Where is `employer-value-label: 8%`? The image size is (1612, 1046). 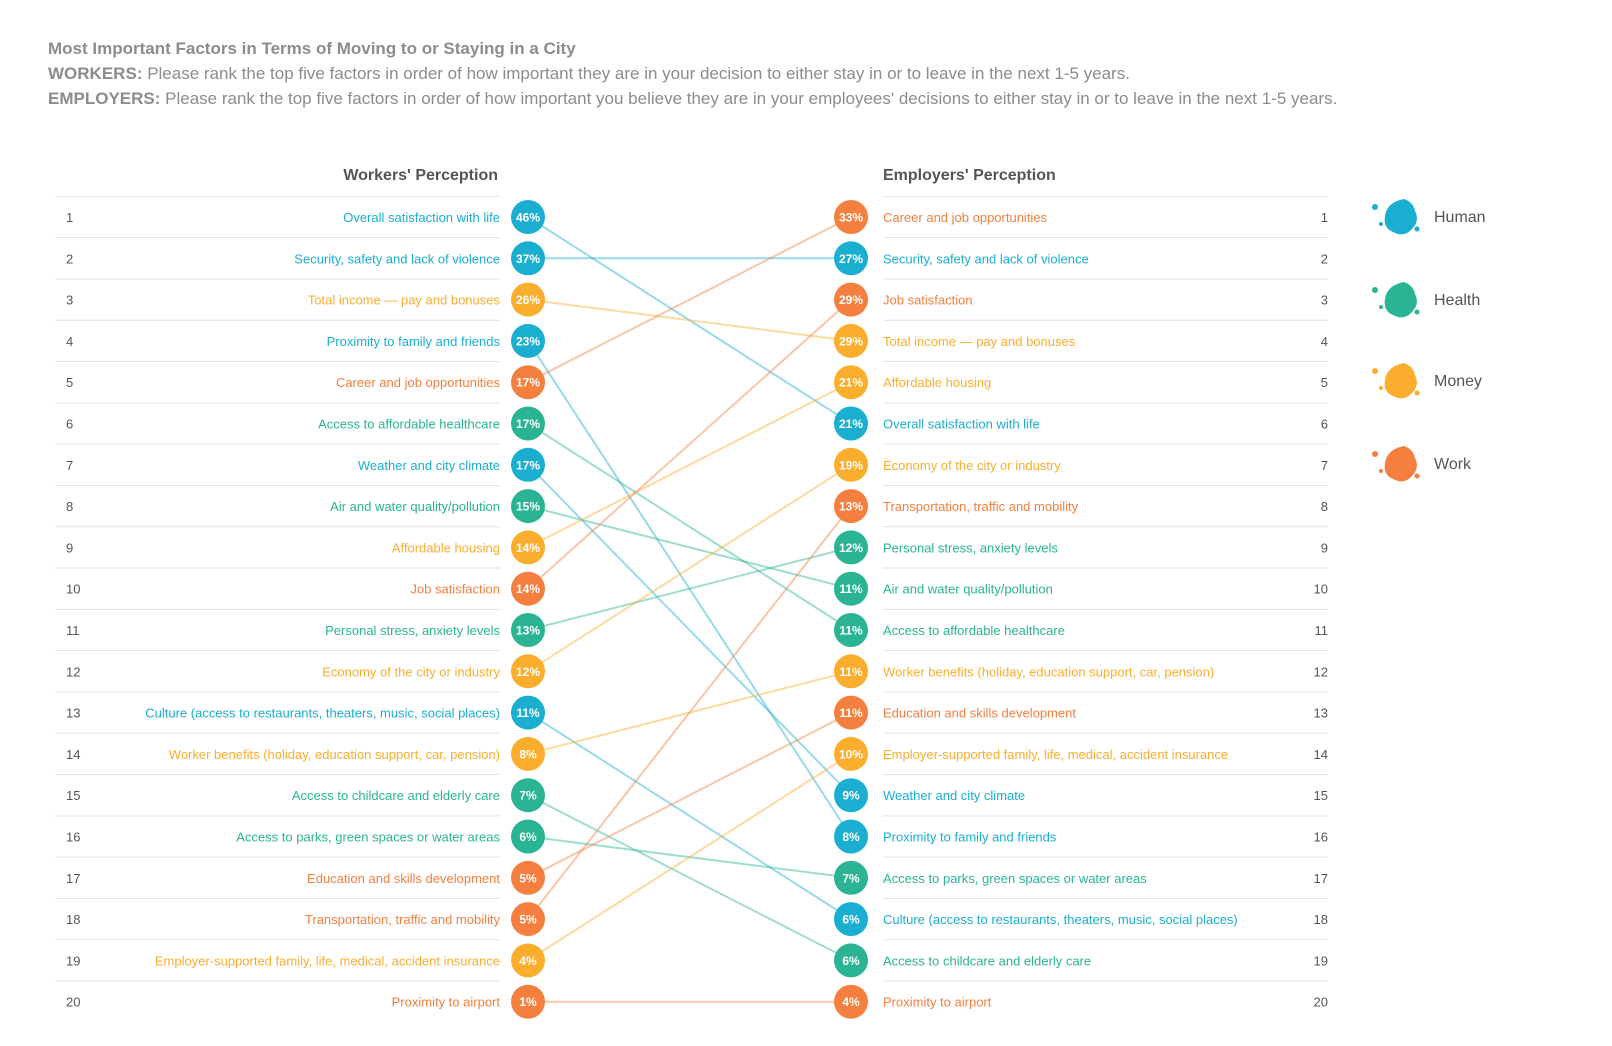 employer-value-label: 8% is located at coordinates (851, 837).